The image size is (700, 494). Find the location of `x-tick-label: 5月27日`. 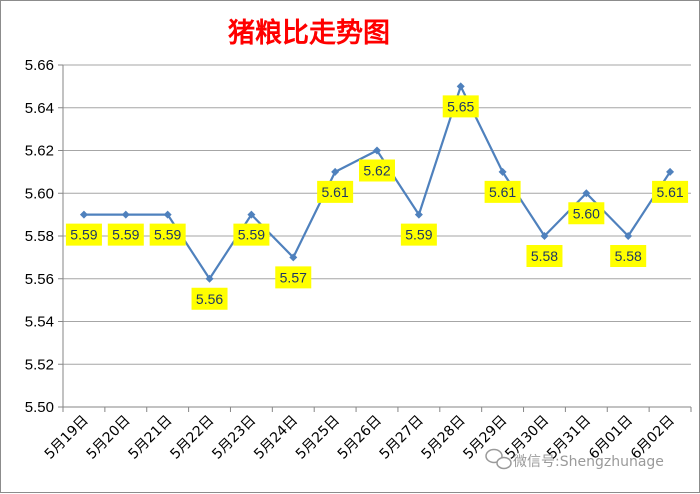

x-tick-label: 5月27日 is located at coordinates (402, 438).